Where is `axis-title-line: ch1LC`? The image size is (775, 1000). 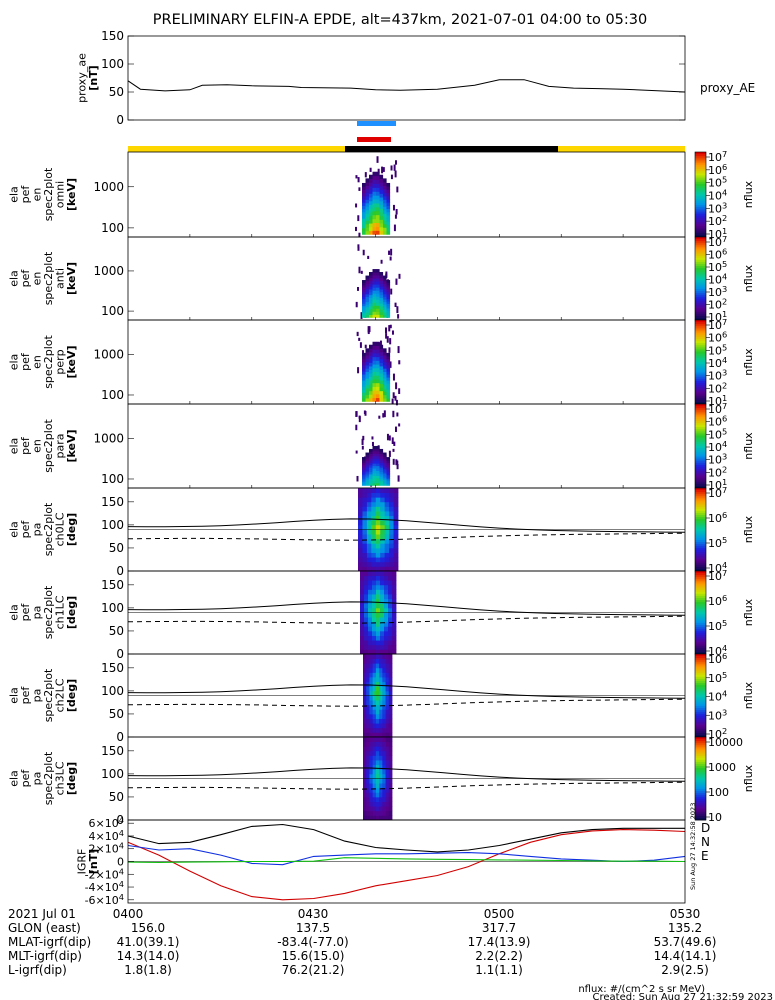
axis-title-line: ch1LC is located at coordinates (59, 612).